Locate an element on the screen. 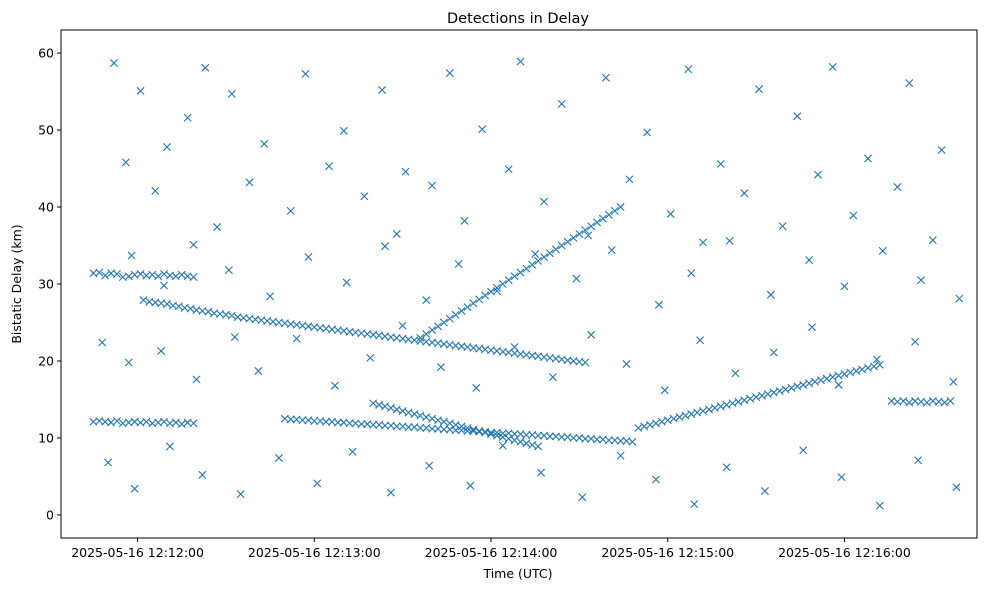  x-tick-label: 2025-05-16 12:16:00 is located at coordinates (844, 552).